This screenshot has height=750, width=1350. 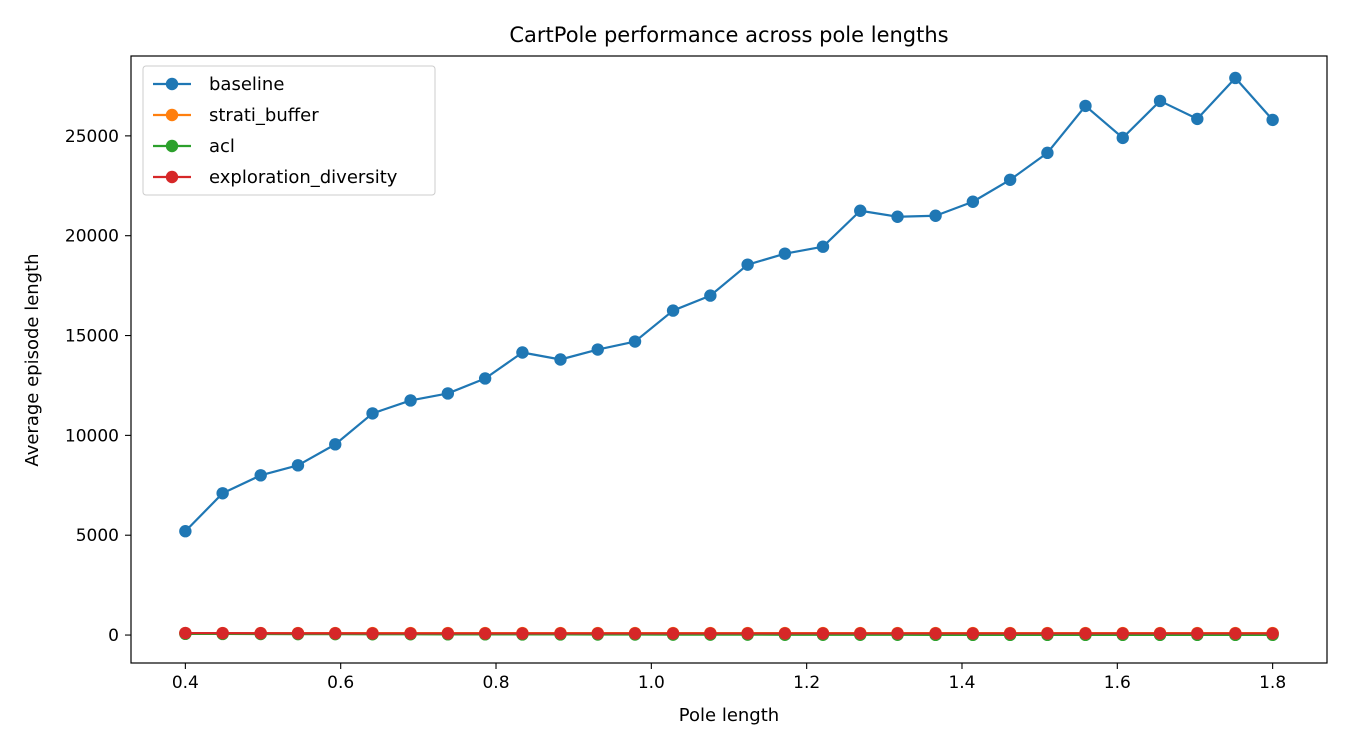 I want to click on legend-label: strati_buffer, so click(x=264, y=115).